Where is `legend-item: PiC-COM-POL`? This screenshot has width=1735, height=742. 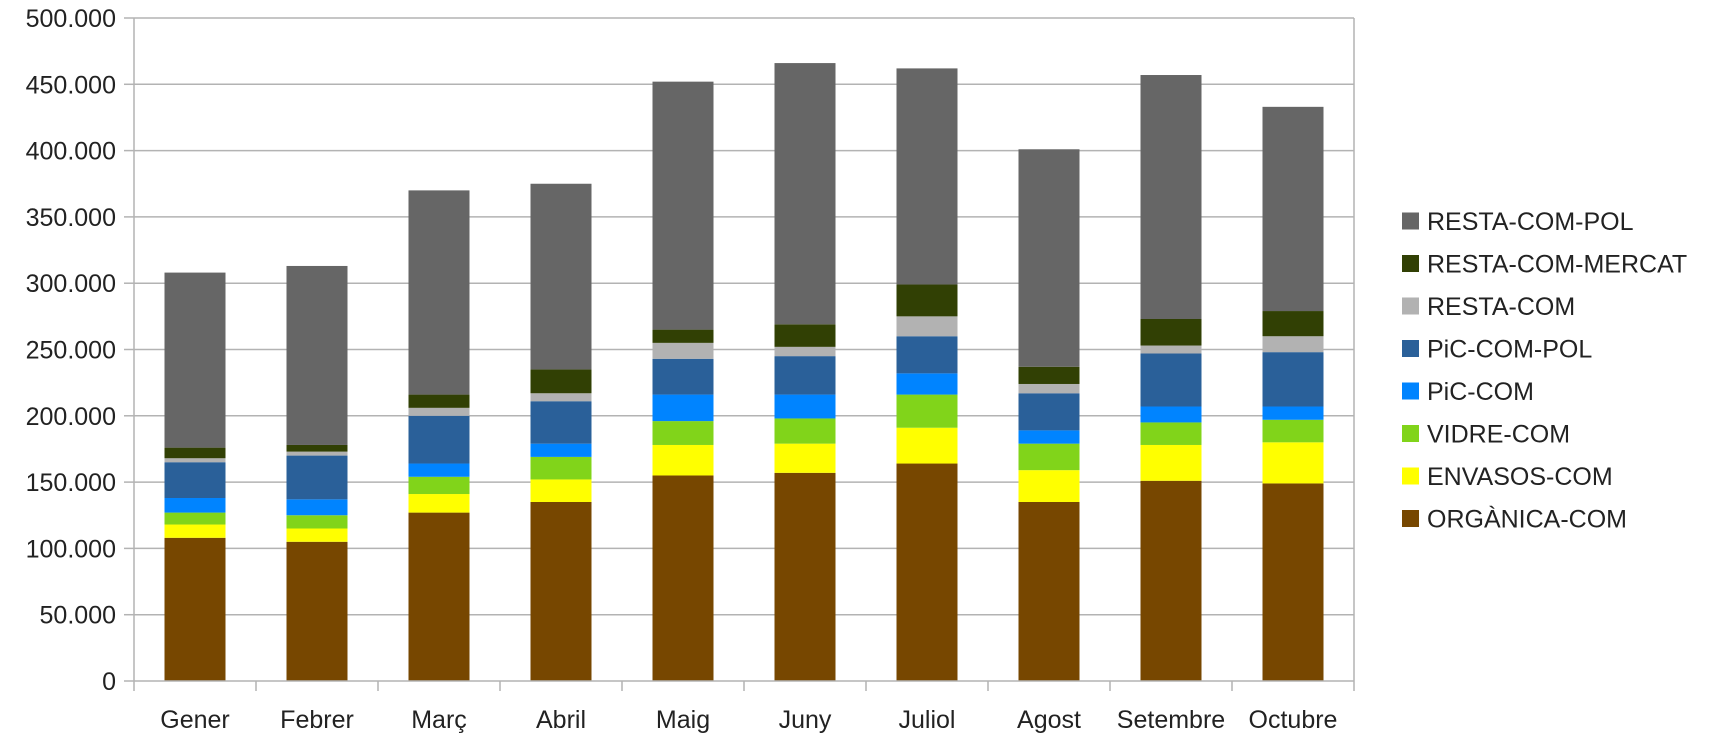 legend-item: PiC-COM-POL is located at coordinates (1497, 350).